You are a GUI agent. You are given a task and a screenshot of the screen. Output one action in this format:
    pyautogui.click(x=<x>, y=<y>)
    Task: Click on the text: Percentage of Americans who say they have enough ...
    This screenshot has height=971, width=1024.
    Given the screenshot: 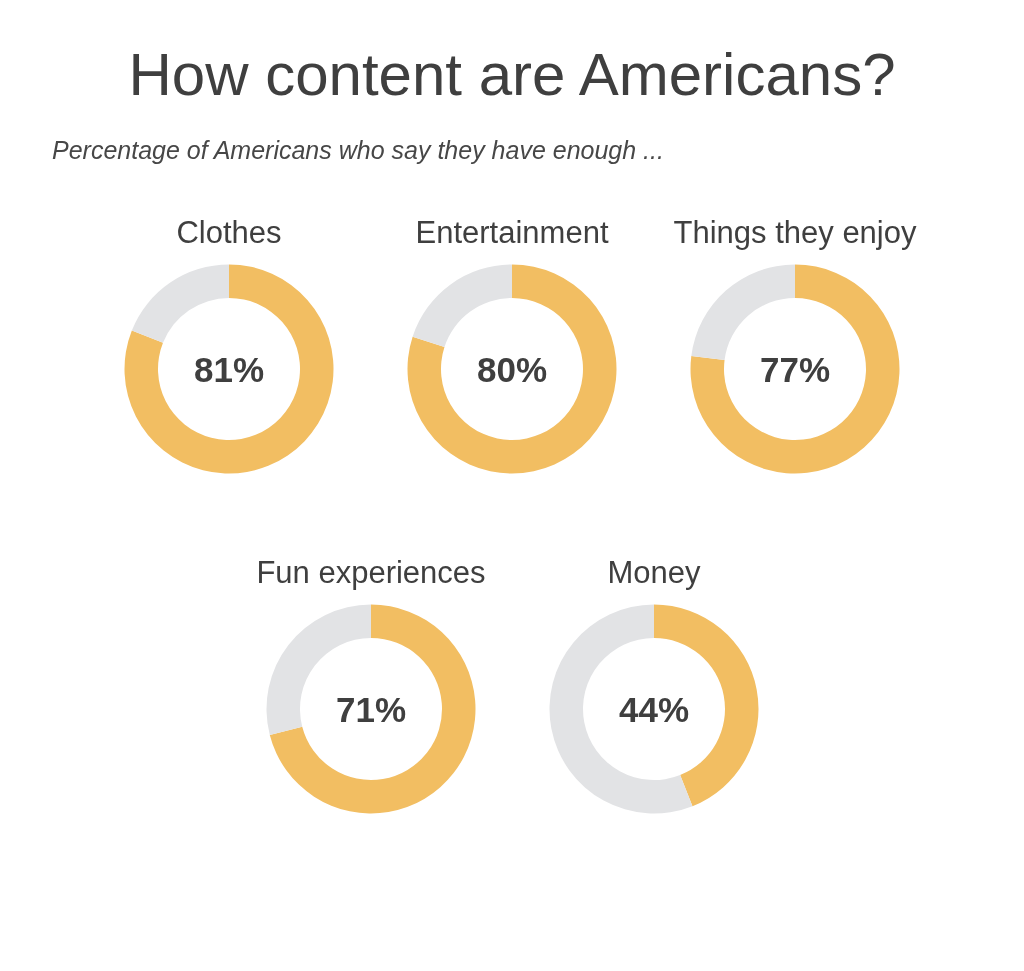 What is the action you would take?
    pyautogui.click(x=358, y=150)
    